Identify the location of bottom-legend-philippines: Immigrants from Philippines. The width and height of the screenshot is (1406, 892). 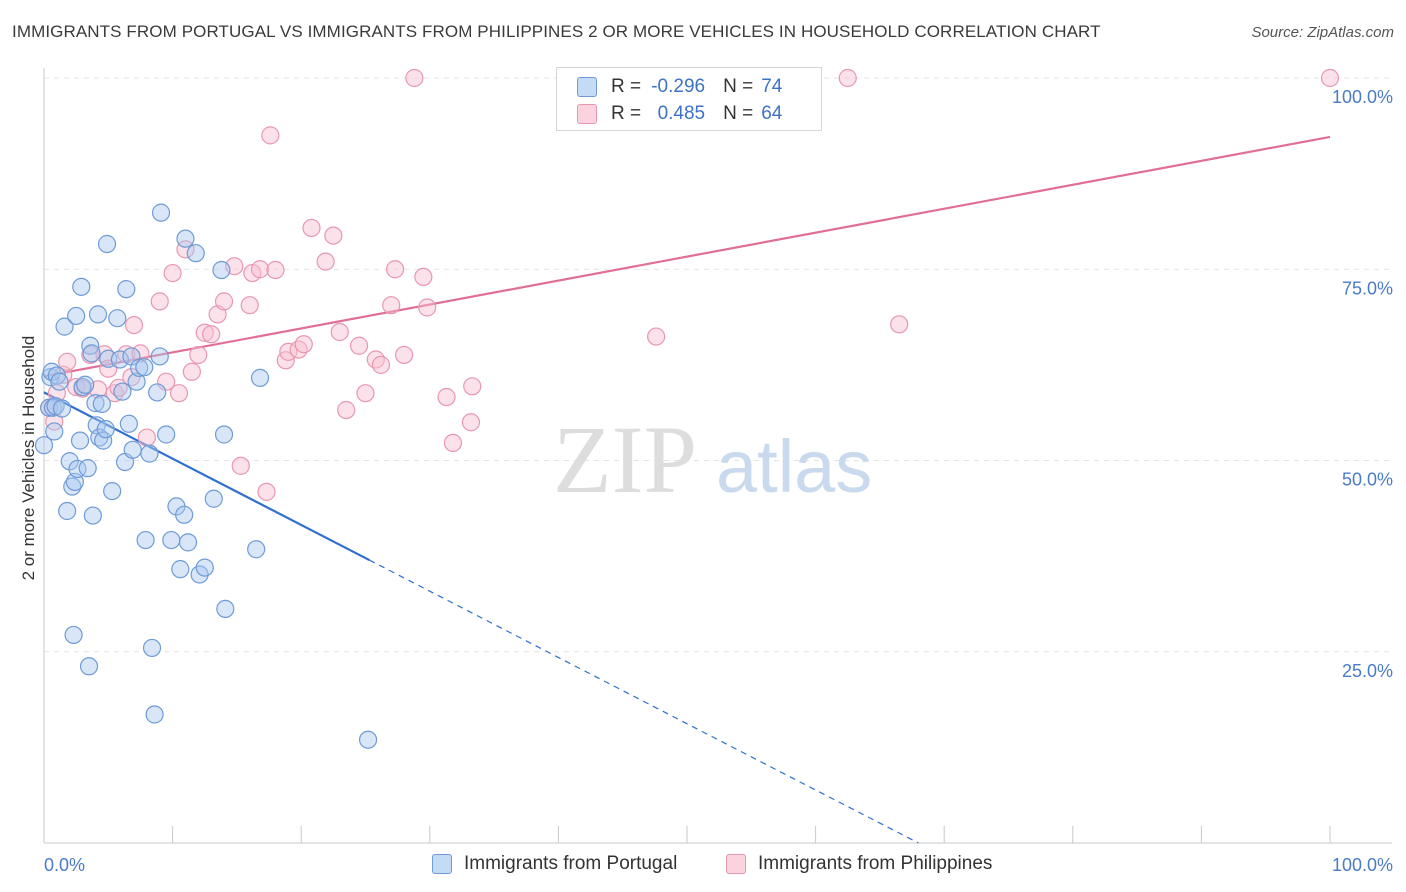
(859, 864).